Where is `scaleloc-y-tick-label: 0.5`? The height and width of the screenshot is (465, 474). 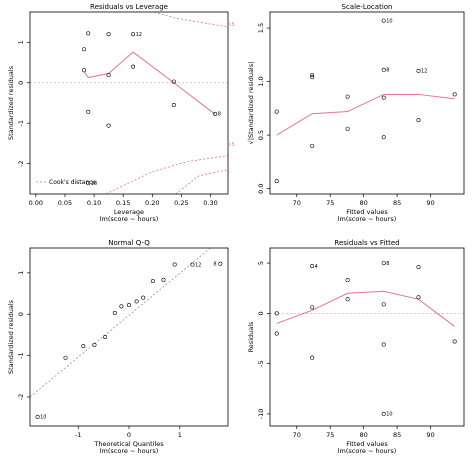 scaleloc-y-tick-label: 0.5 is located at coordinates (261, 135).